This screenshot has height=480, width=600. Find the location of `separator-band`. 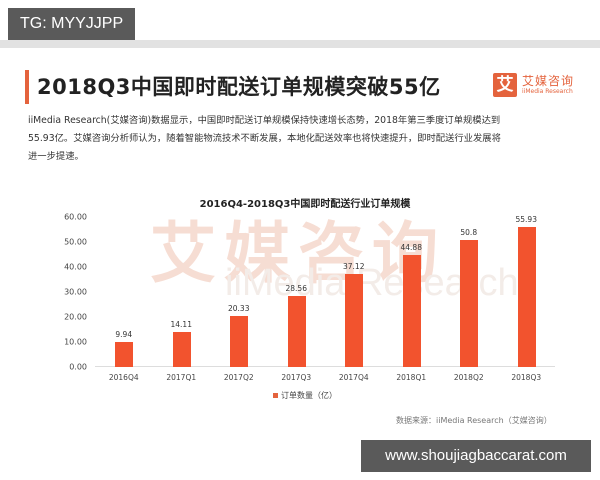

separator-band is located at coordinates (300, 44).